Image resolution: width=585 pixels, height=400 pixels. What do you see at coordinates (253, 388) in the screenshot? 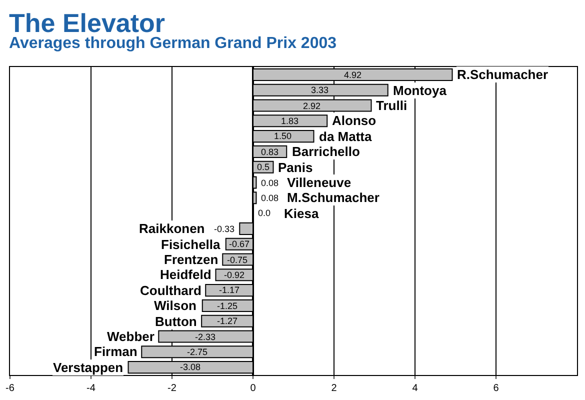
I see `x-tick-label: 0` at bounding box center [253, 388].